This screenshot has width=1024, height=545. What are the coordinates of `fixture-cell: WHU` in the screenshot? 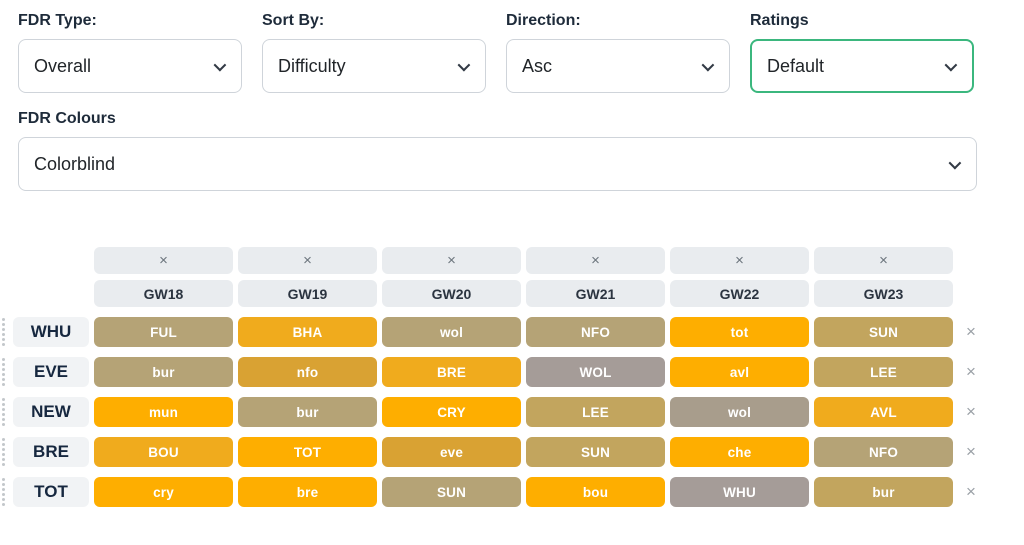 It's located at (739, 492).